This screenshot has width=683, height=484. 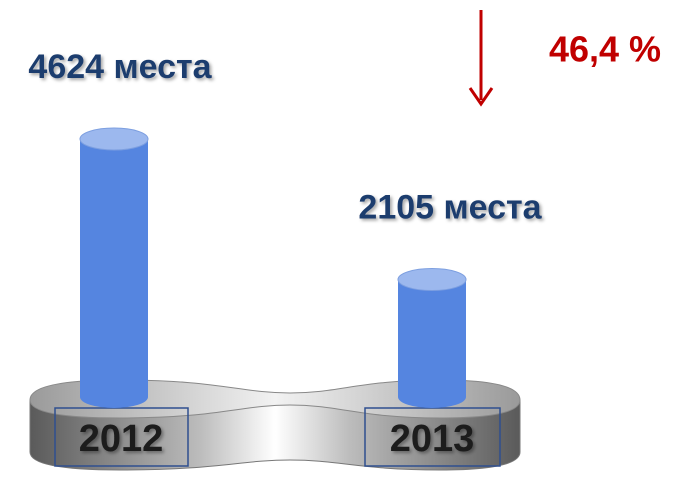 I want to click on value-label: 4624 места, so click(x=120, y=67).